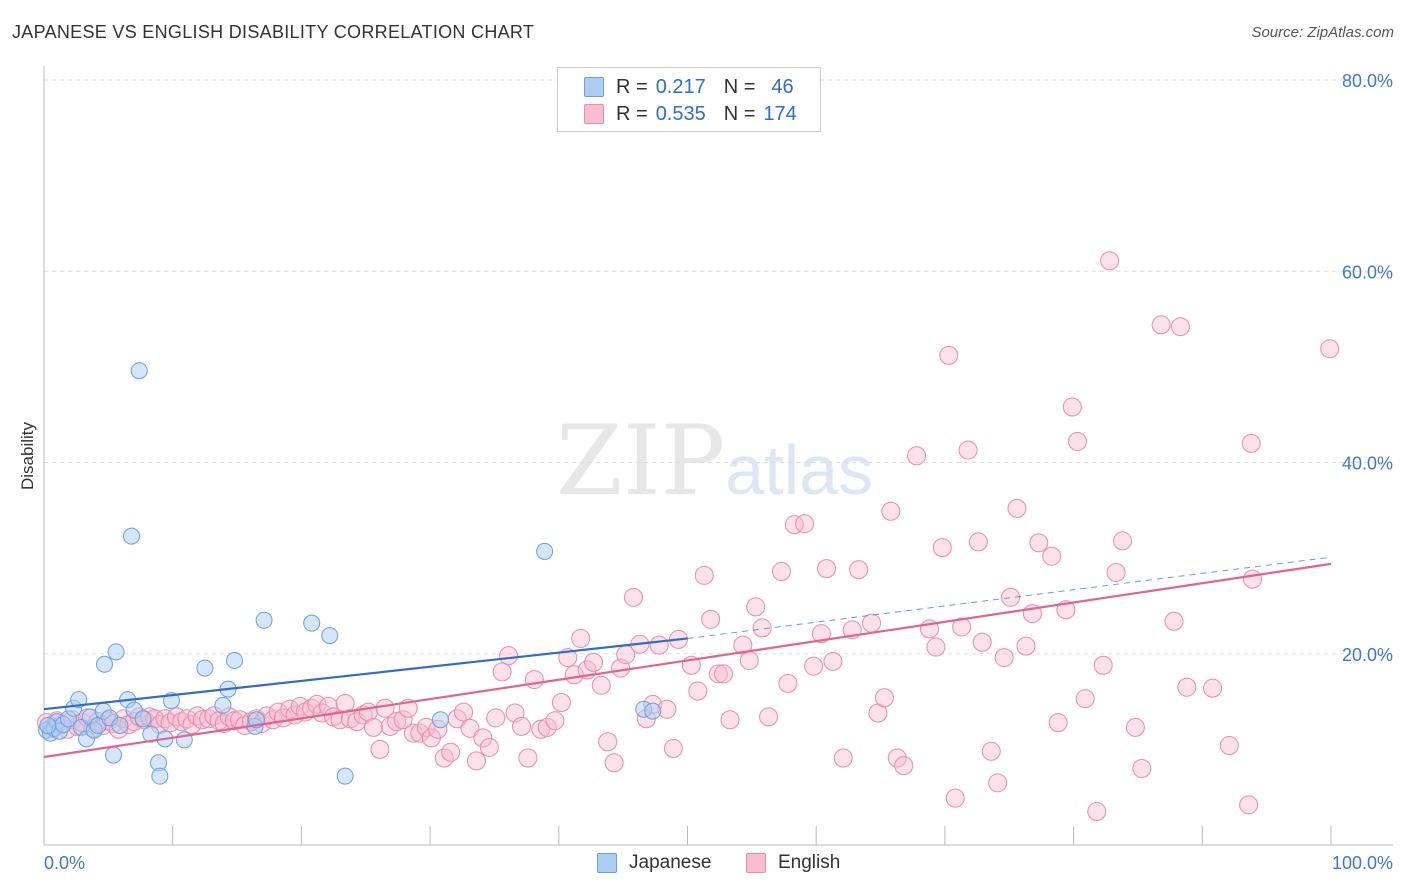 The width and height of the screenshot is (1406, 892). I want to click on legend-r-value: 0.217, so click(680, 86).